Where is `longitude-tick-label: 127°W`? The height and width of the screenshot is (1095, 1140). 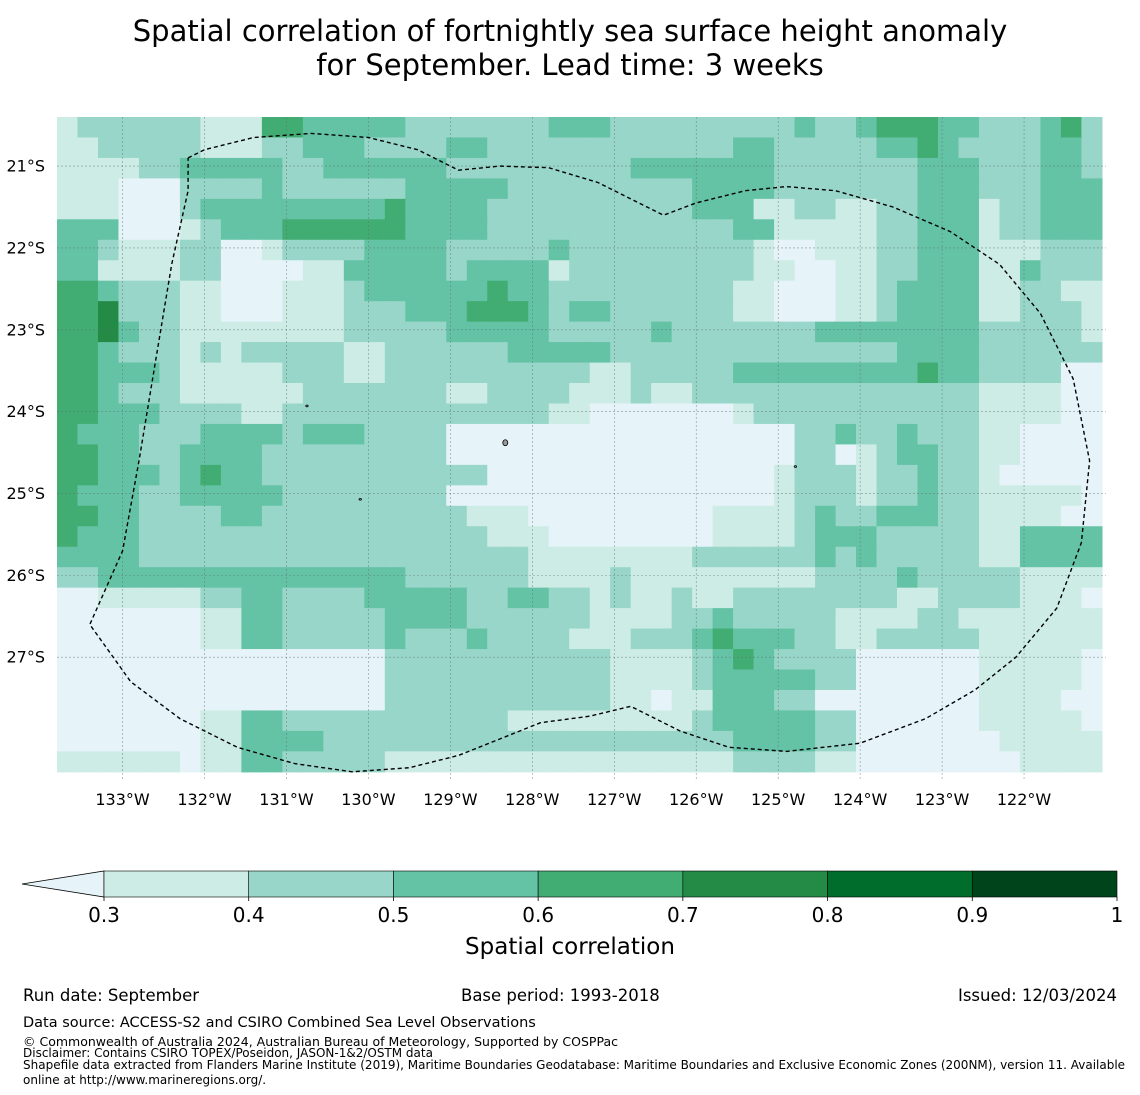 longitude-tick-label: 127°W is located at coordinates (614, 799).